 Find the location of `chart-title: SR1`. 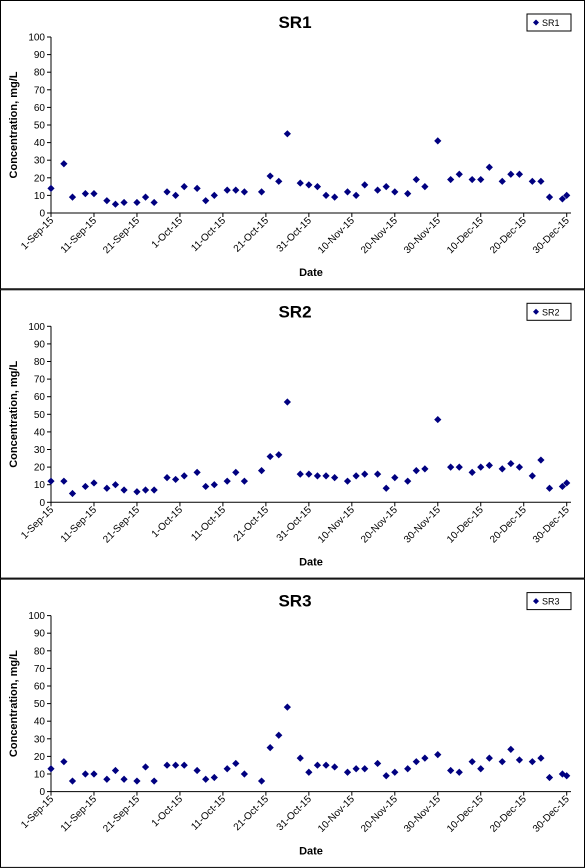

chart-title: SR1 is located at coordinates (294, 22).